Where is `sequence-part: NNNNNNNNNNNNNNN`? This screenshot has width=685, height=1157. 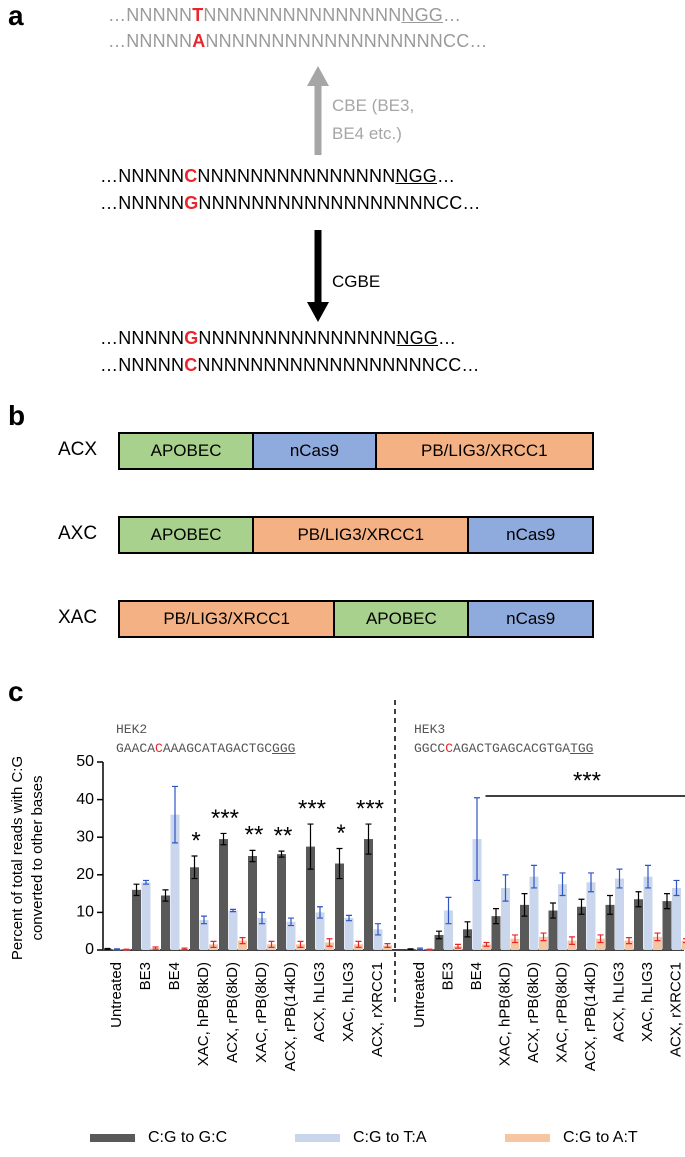 sequence-part: NNNNNNNNNNNNNNN is located at coordinates (297, 338).